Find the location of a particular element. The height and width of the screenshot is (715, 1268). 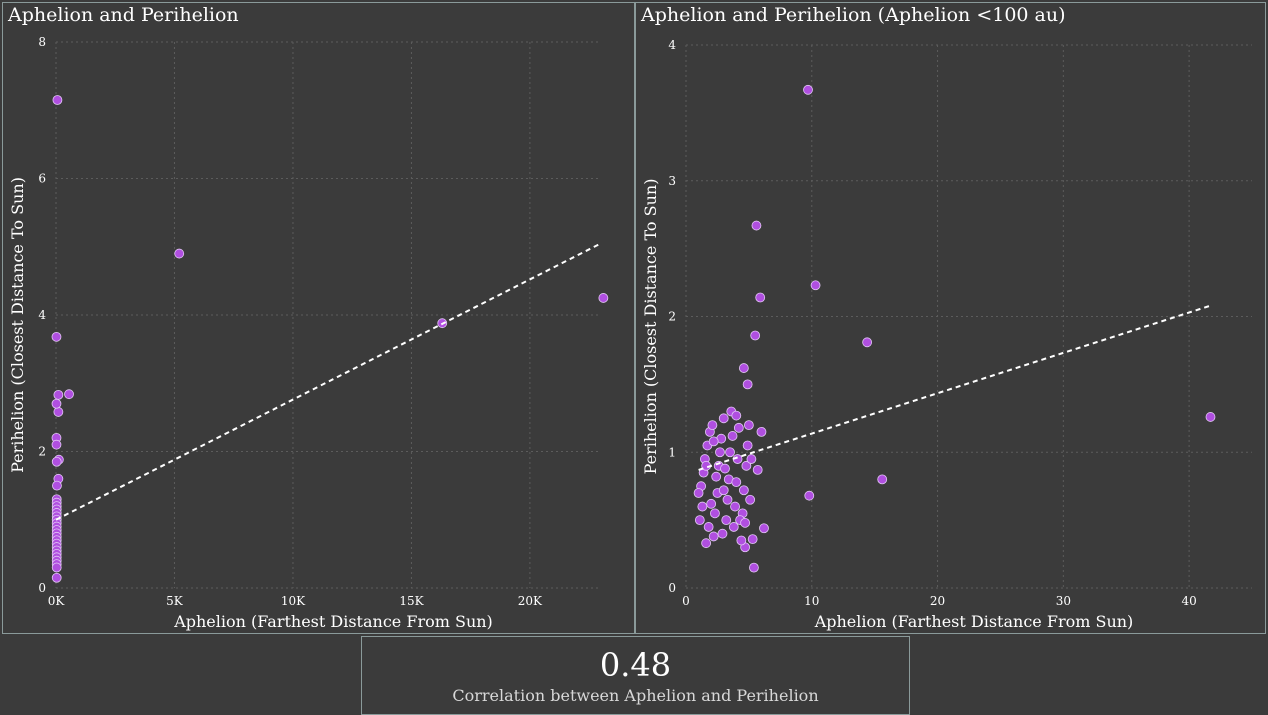

c0-x-tick-label: 5K is located at coordinates (175, 601).